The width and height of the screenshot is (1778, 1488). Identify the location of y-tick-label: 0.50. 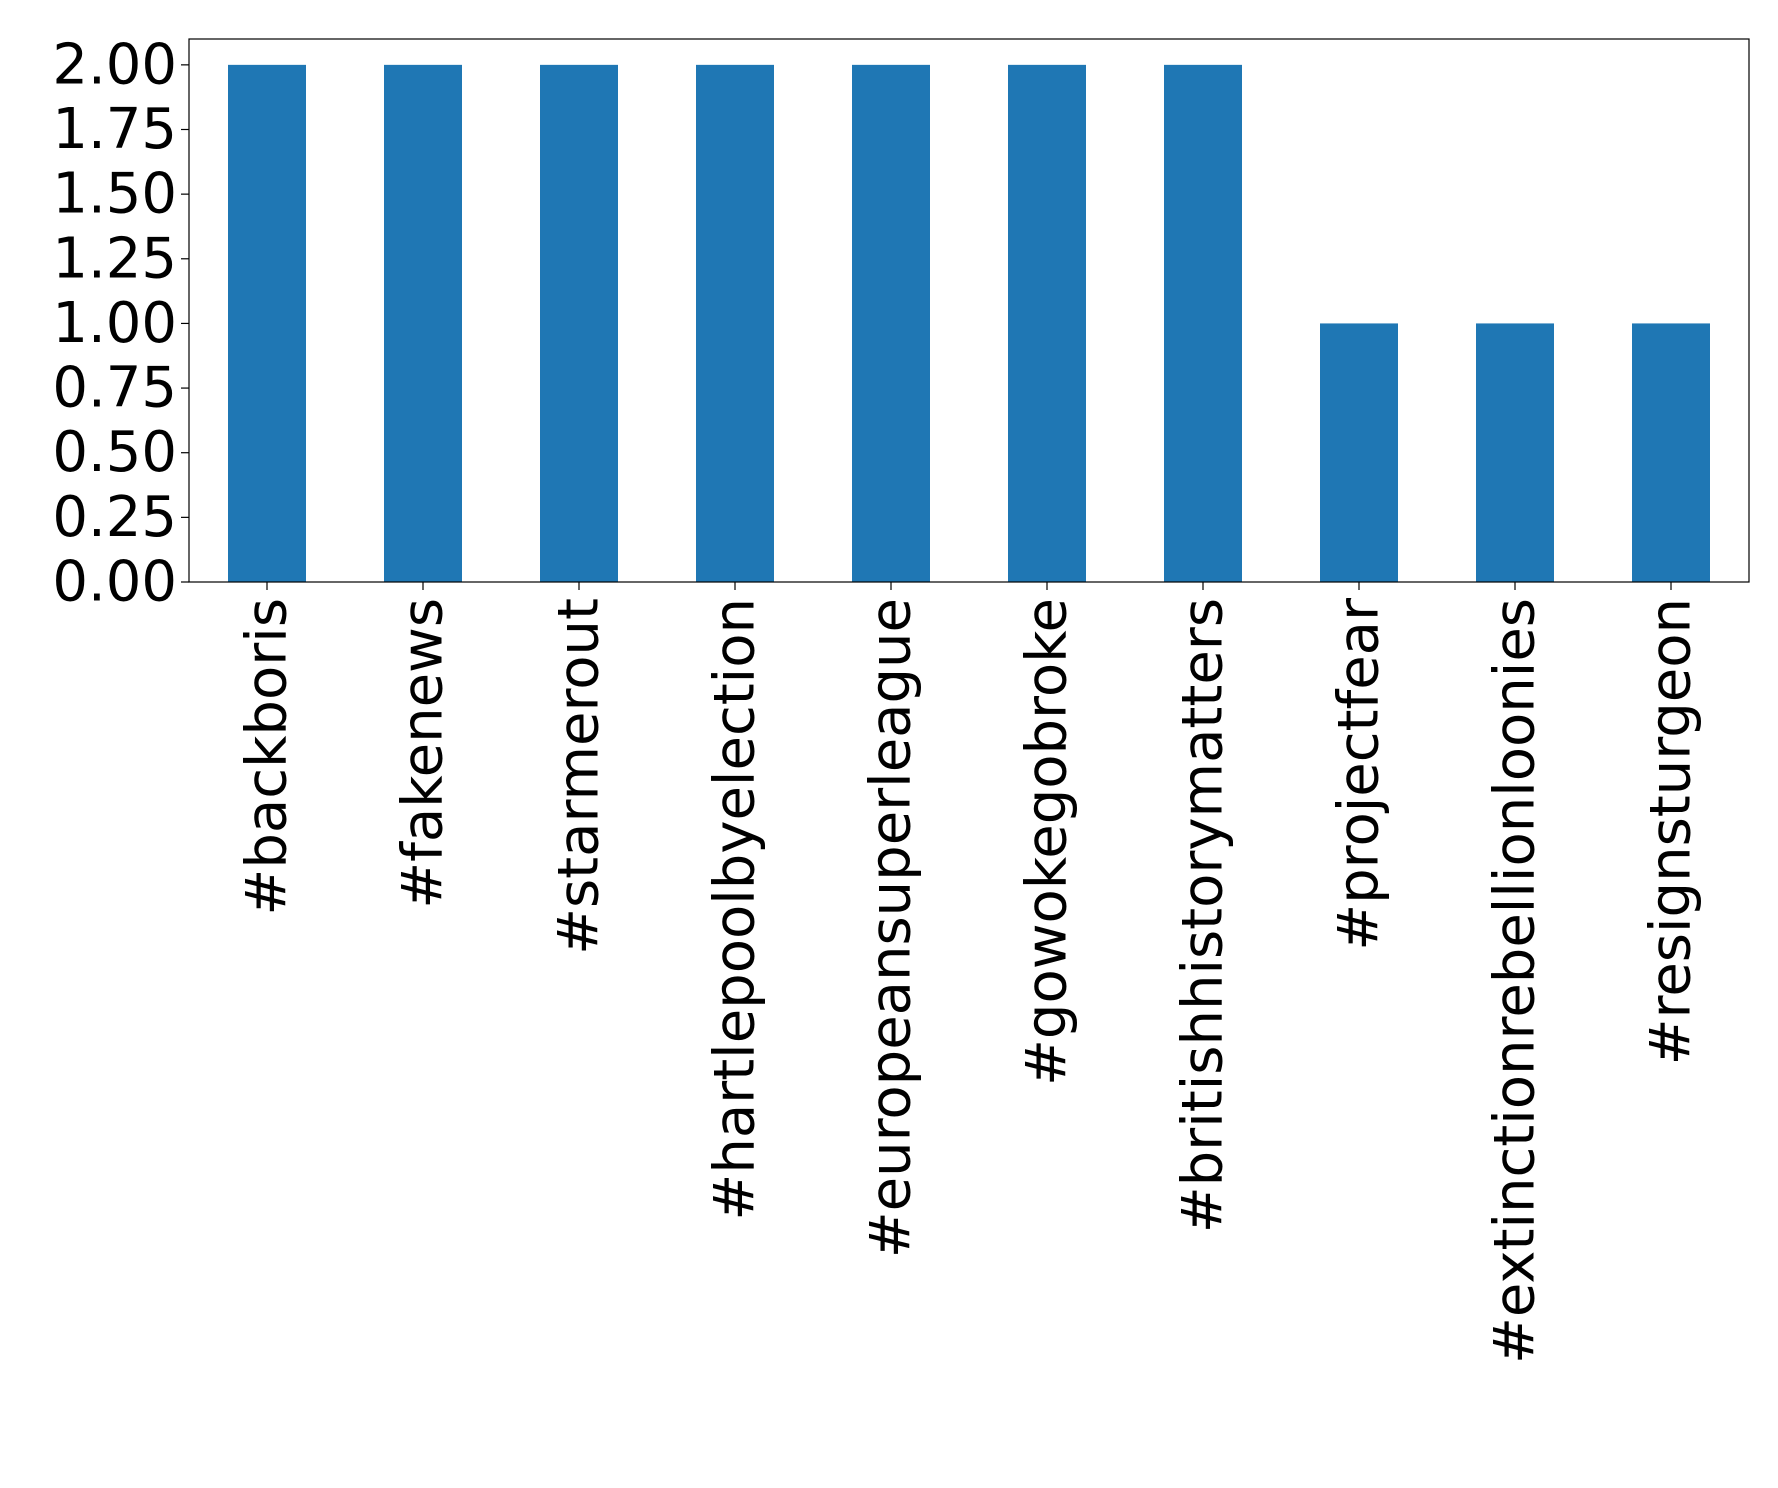
(114, 452).